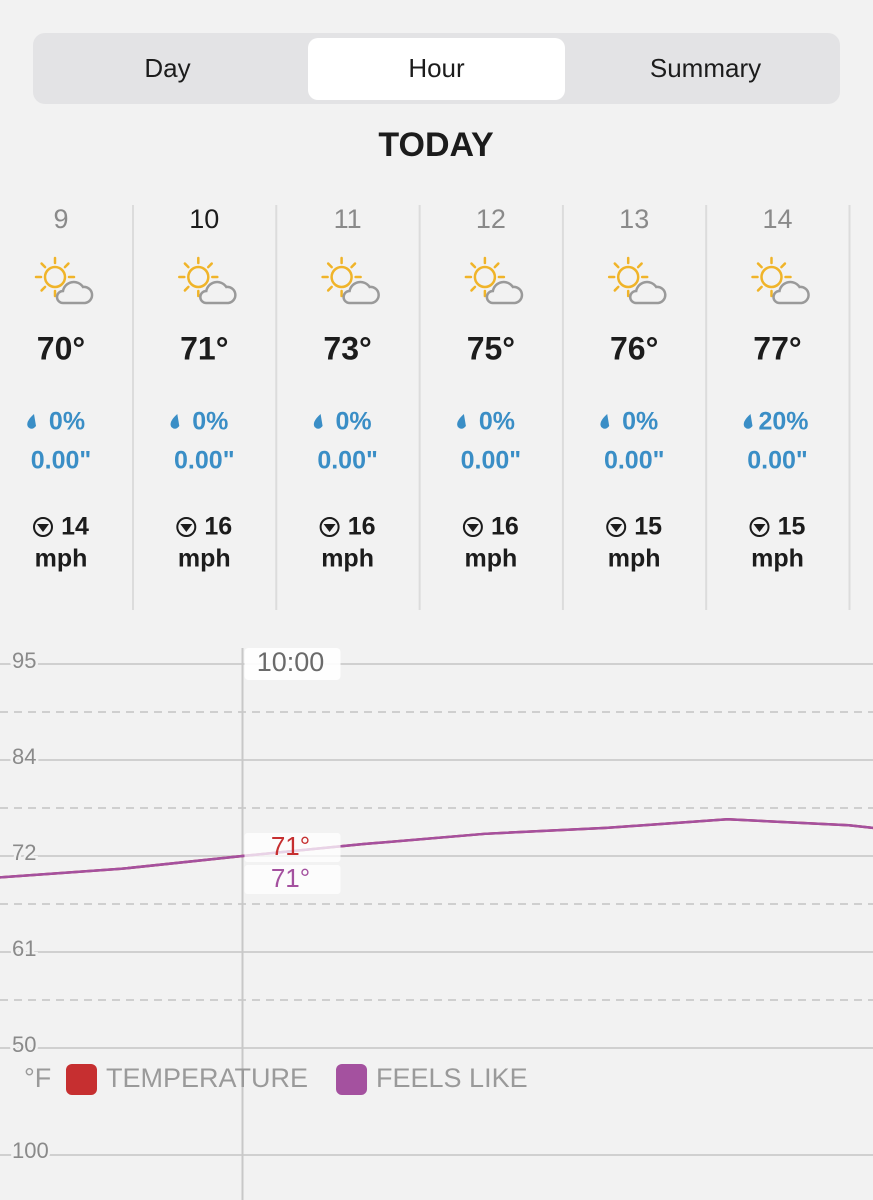  I want to click on legend-label: TEMPERATURE, so click(207, 1078).